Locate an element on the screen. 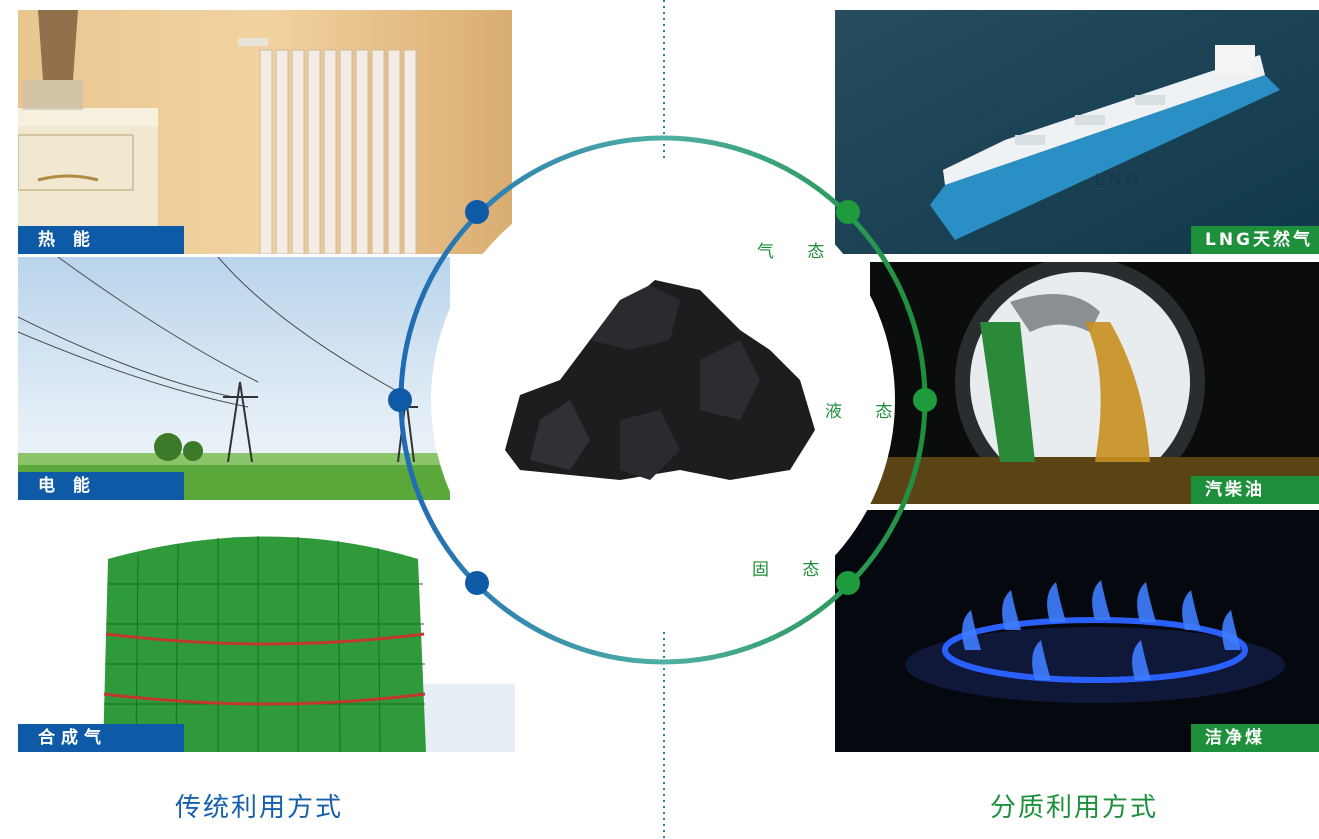 This screenshot has width=1319, height=839. syngas-panel: 合成气 is located at coordinates (266, 628).